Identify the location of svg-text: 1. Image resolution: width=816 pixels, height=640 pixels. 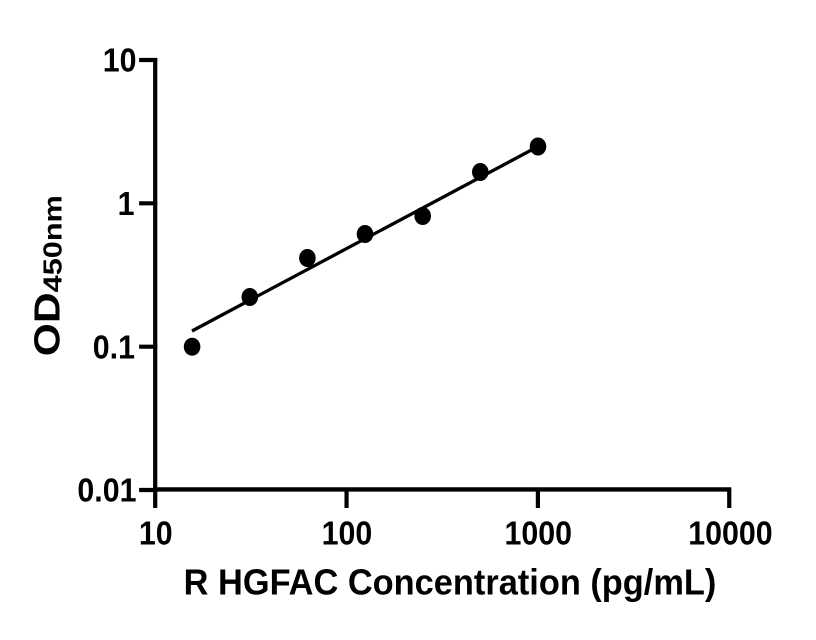
(126, 203).